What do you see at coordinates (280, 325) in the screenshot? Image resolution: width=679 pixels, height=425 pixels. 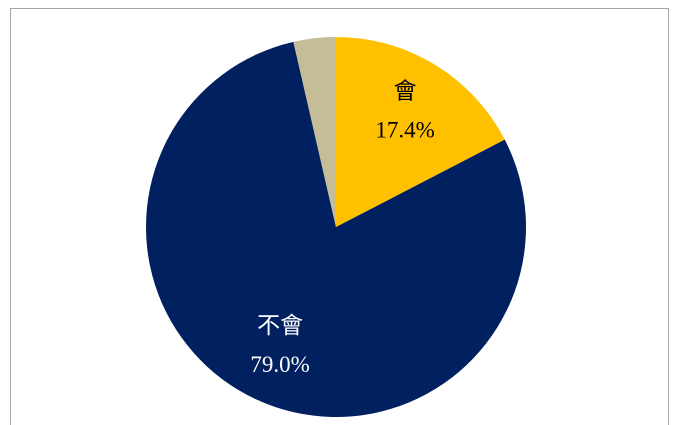 I see `slice-label: 不會` at bounding box center [280, 325].